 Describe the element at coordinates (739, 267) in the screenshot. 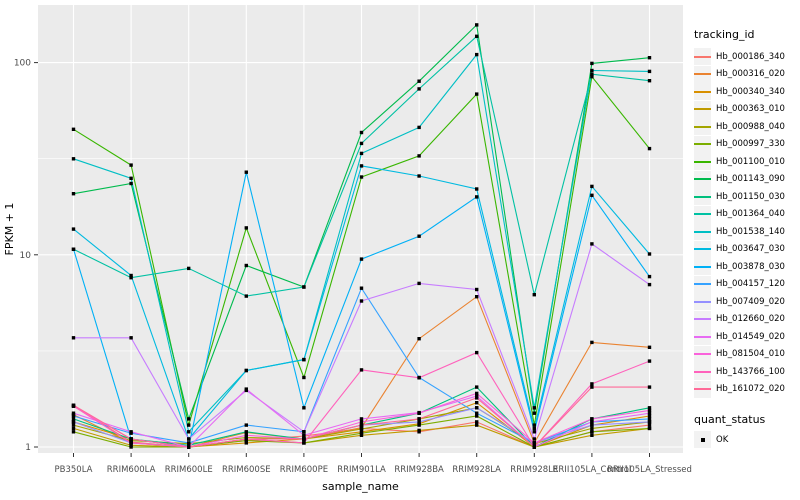

I see `legend-item: Hb_003878_030` at that location.